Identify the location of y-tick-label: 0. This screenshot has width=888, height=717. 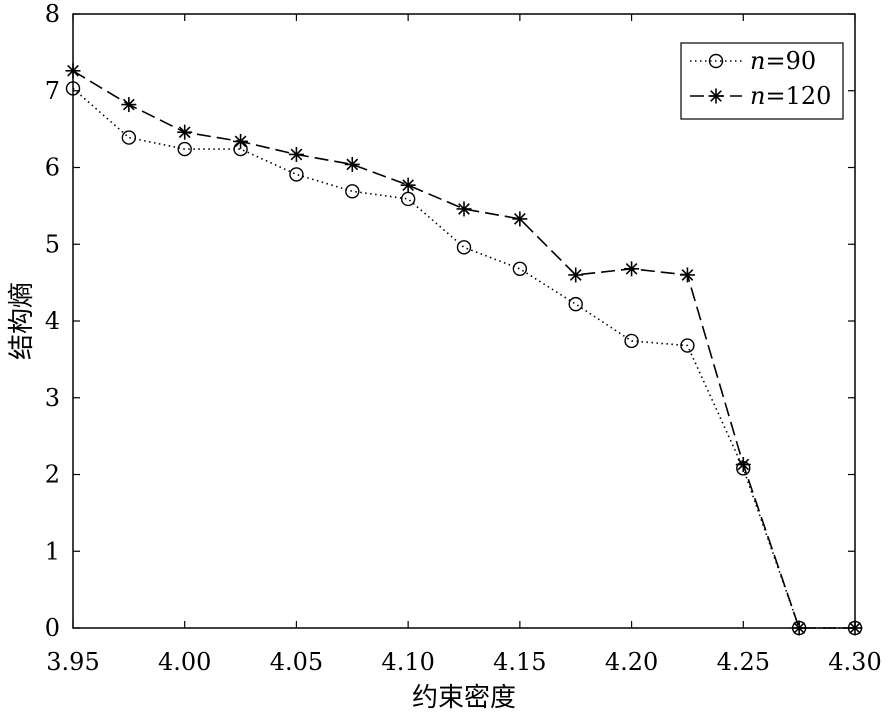
(52, 628).